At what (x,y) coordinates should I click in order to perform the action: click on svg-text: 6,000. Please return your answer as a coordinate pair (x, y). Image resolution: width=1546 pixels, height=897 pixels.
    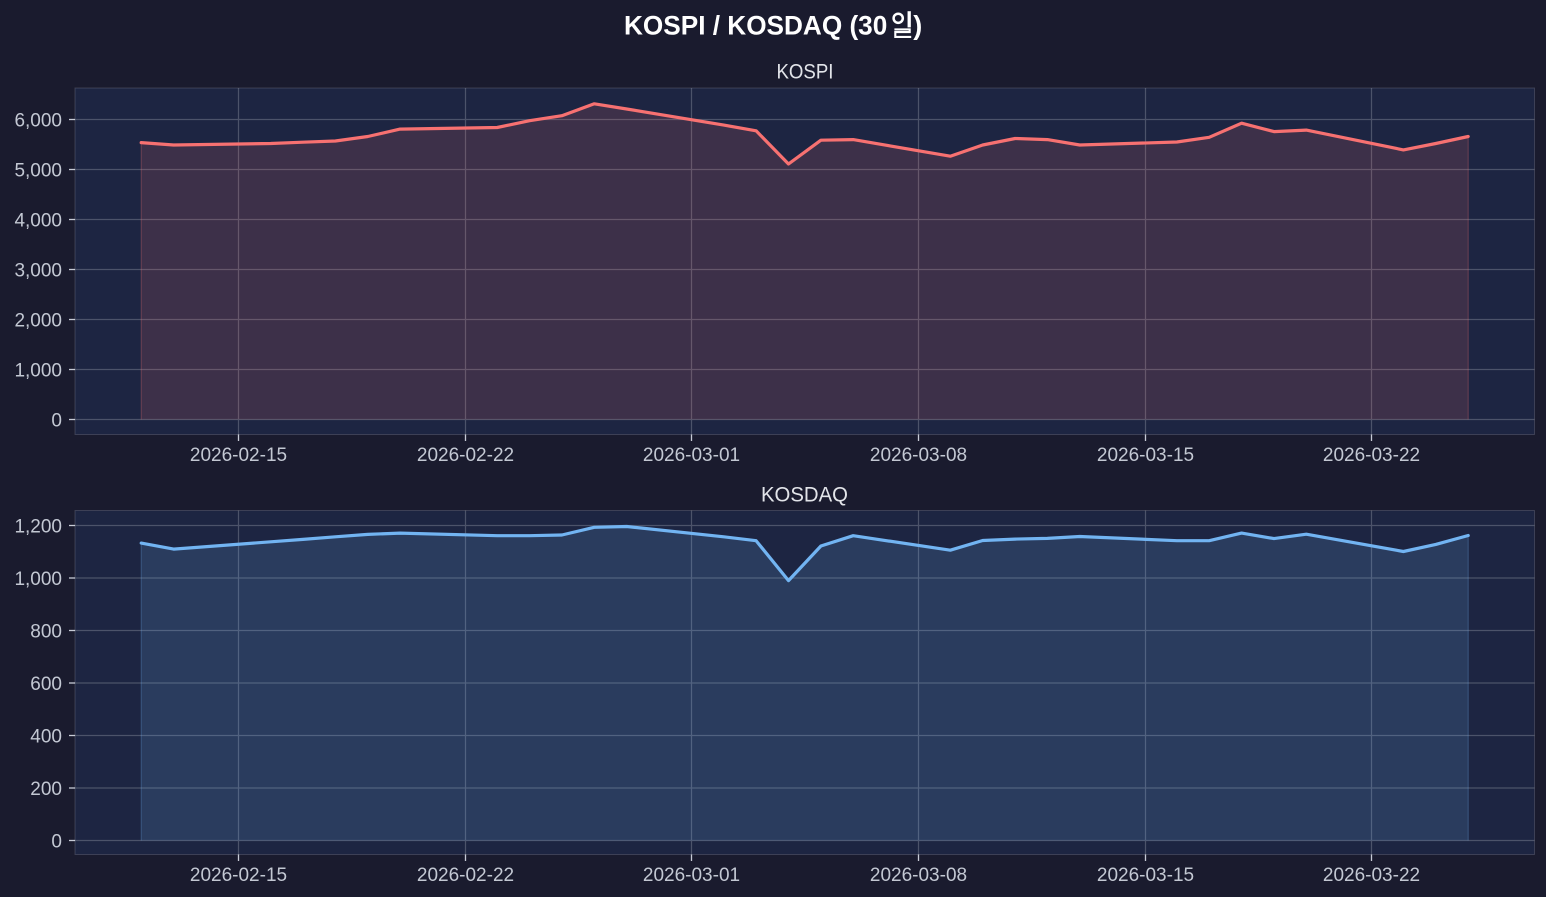
    Looking at the image, I should click on (38, 120).